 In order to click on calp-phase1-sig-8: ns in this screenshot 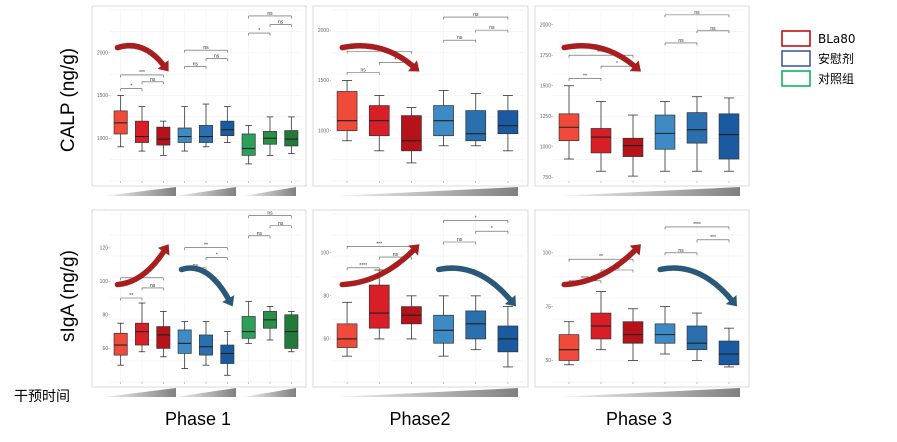, I will do `click(270, 15)`.